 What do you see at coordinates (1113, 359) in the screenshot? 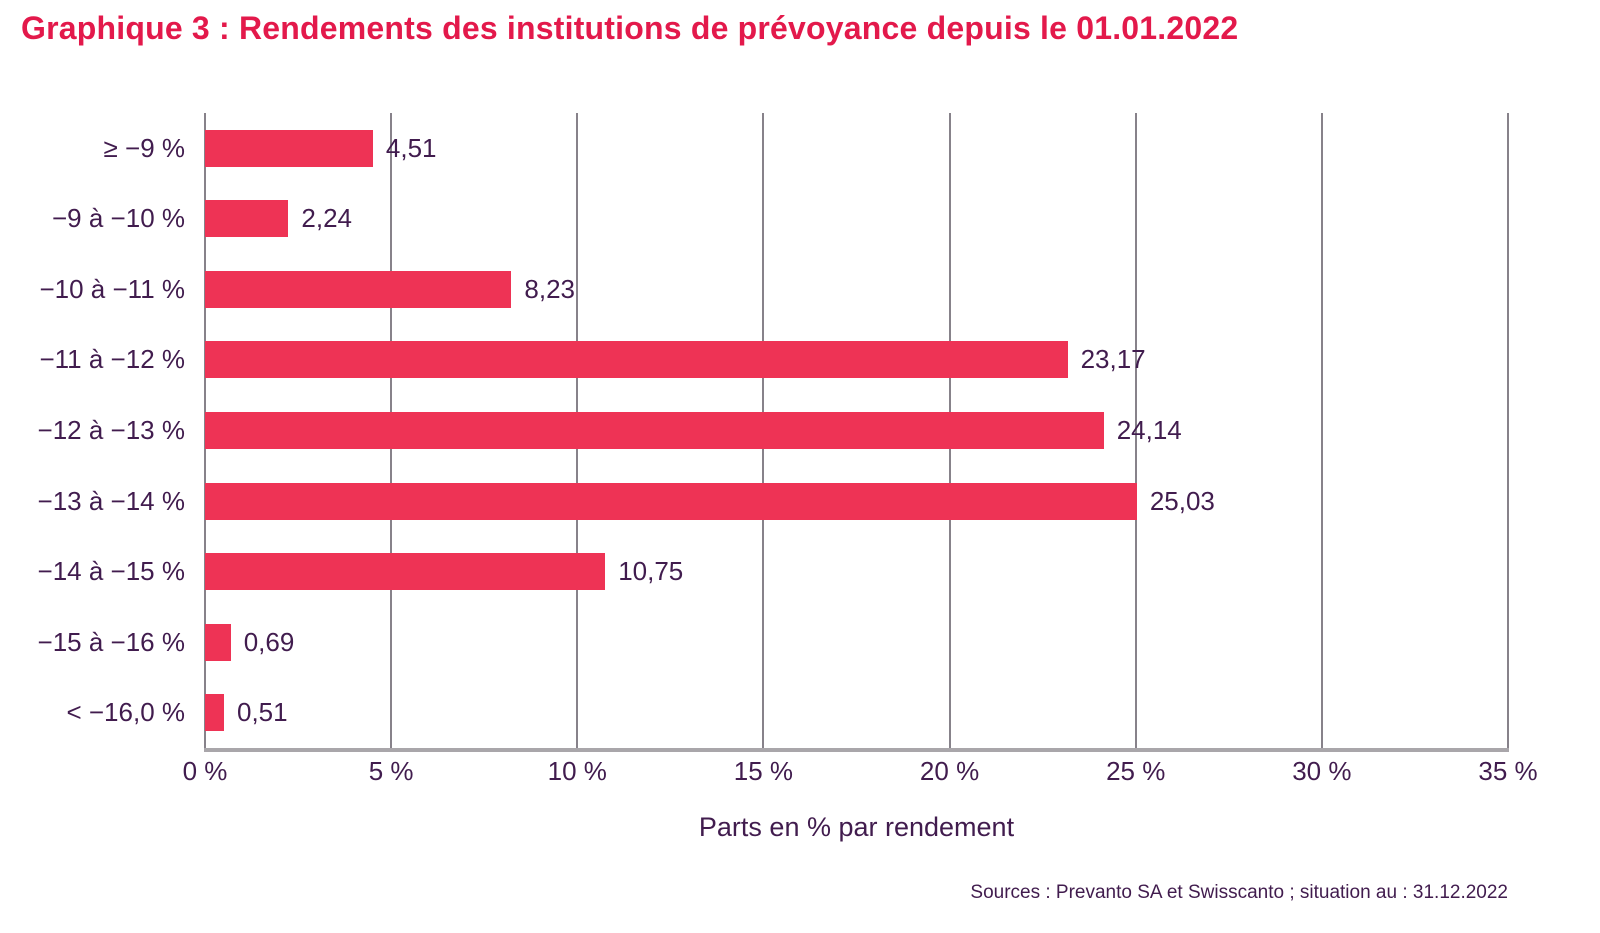
I see `bar-value-label: 23,17` at bounding box center [1113, 359].